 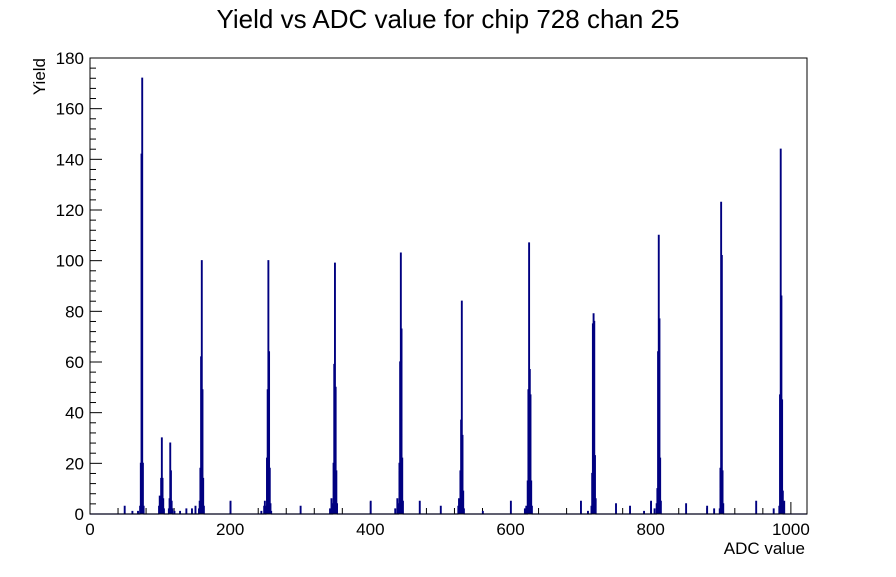 What do you see at coordinates (74, 362) in the screenshot?
I see `y-tick-label: 60` at bounding box center [74, 362].